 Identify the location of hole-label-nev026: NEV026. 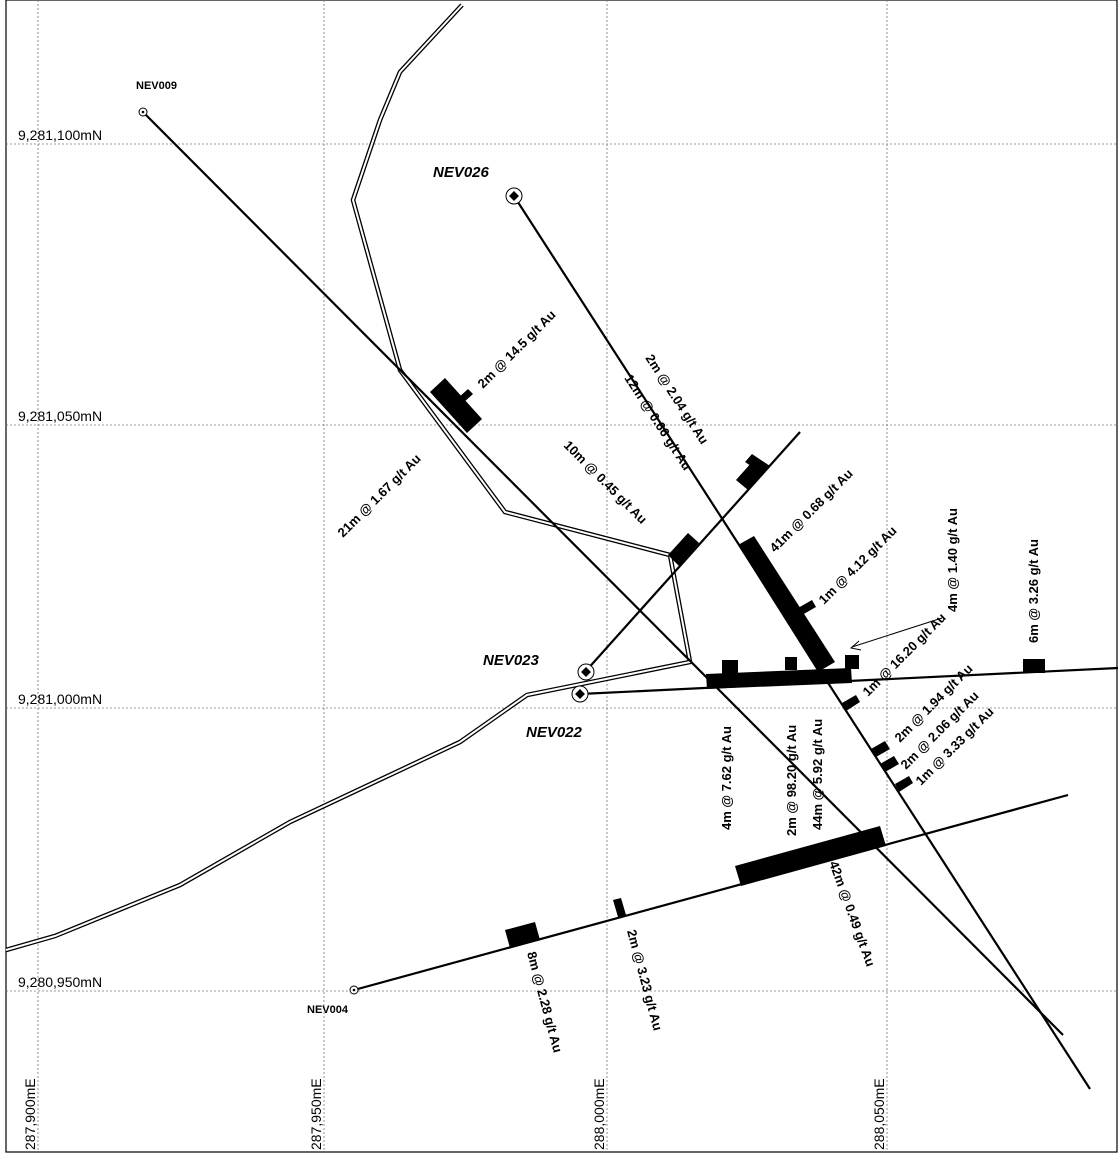
(461, 172).